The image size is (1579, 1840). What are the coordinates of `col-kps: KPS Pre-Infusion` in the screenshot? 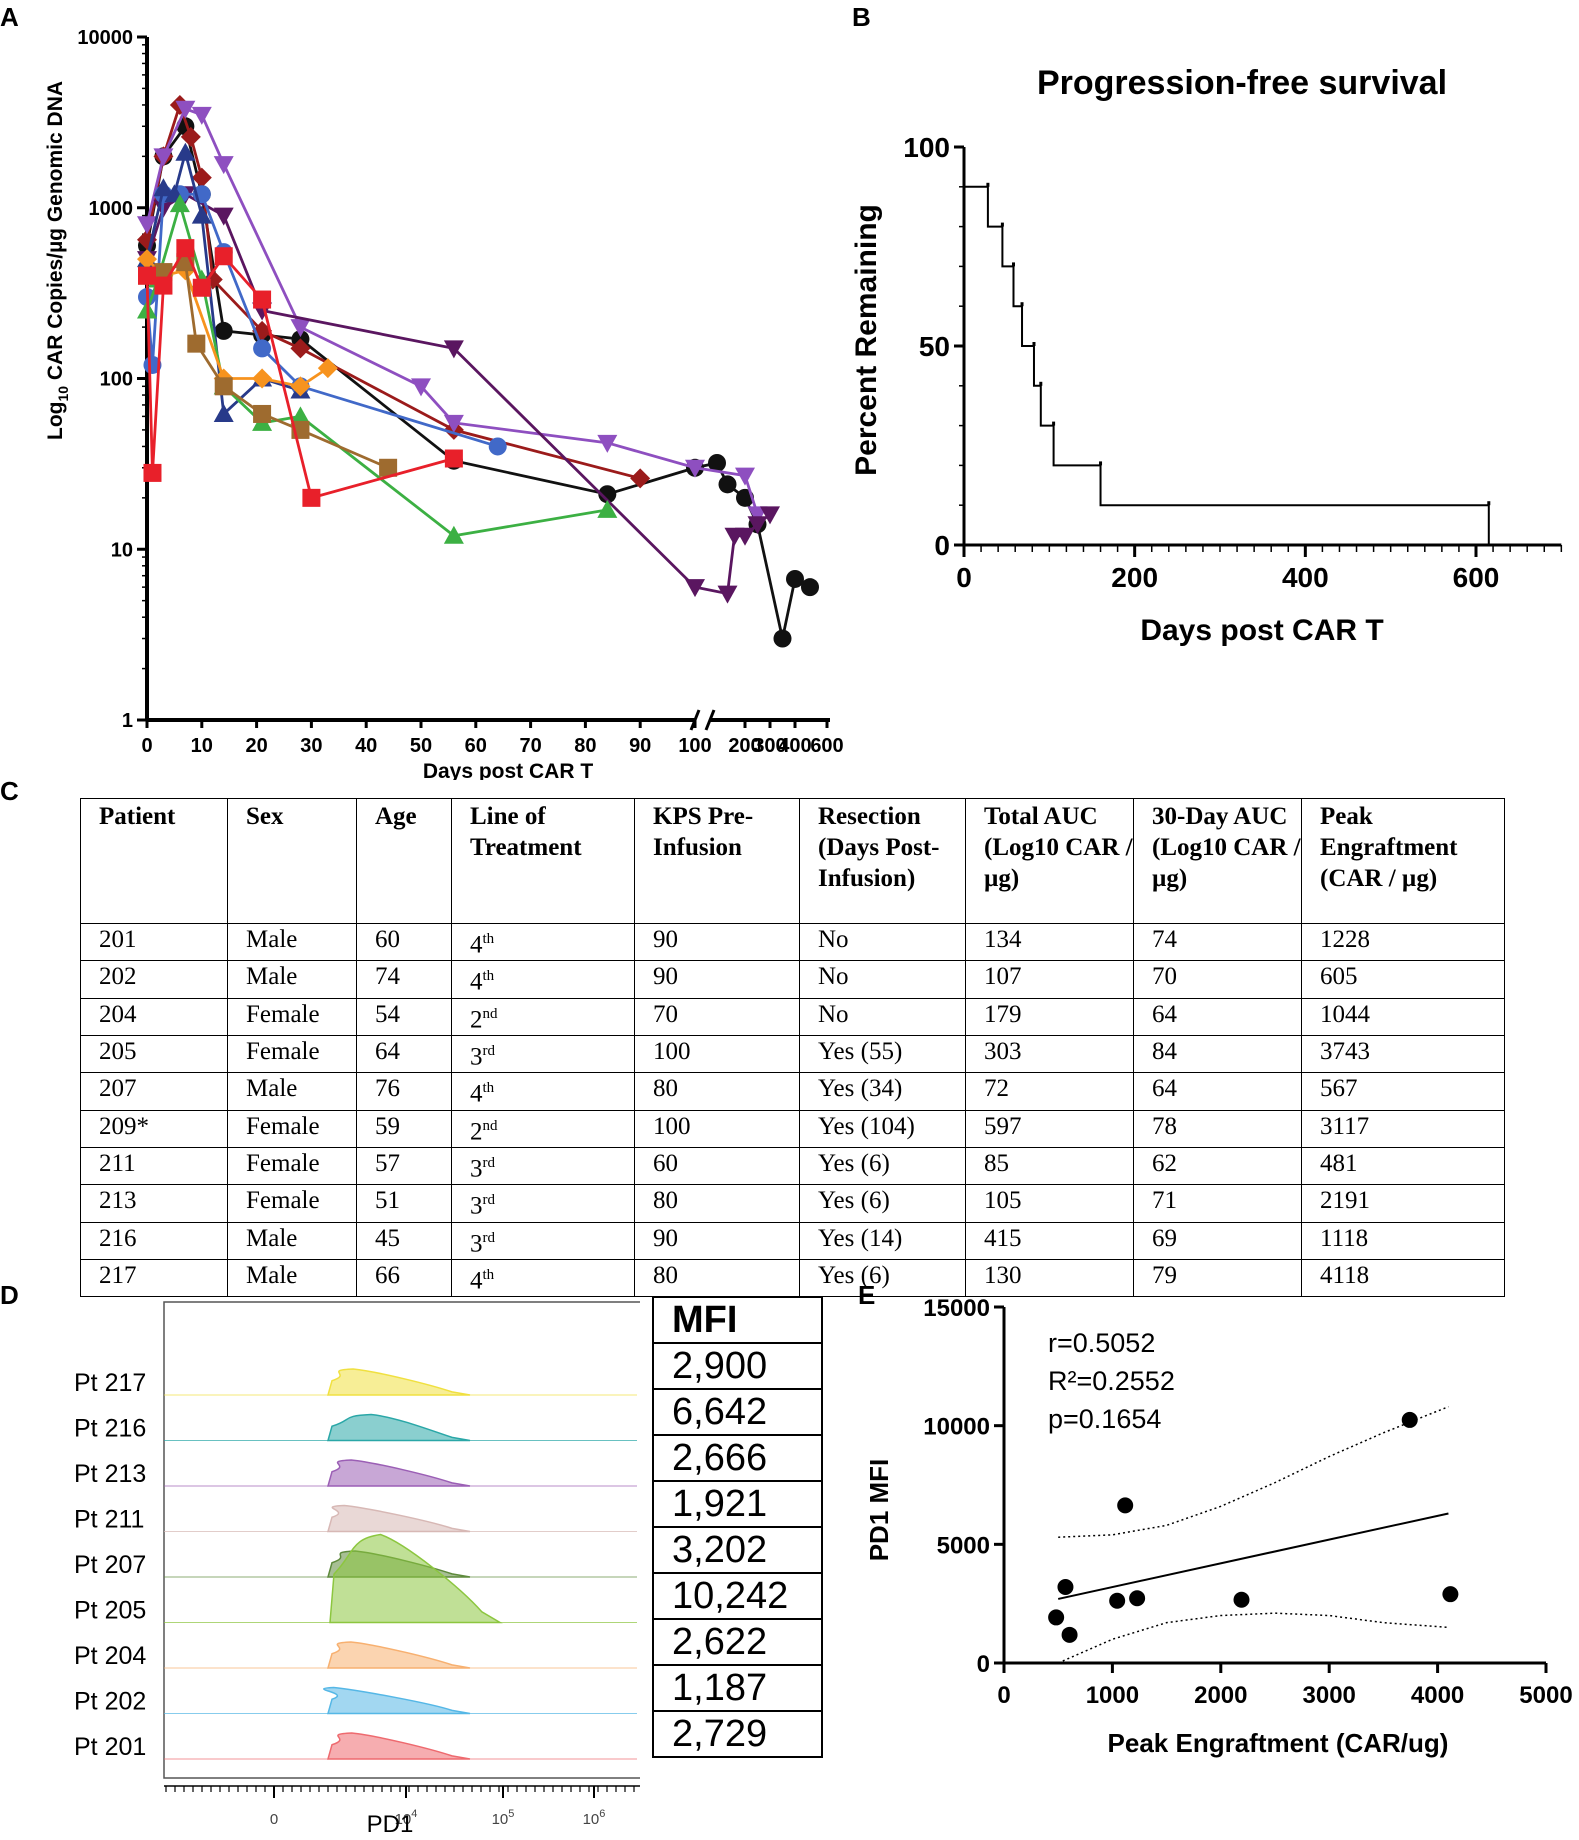 It's located at (717, 861).